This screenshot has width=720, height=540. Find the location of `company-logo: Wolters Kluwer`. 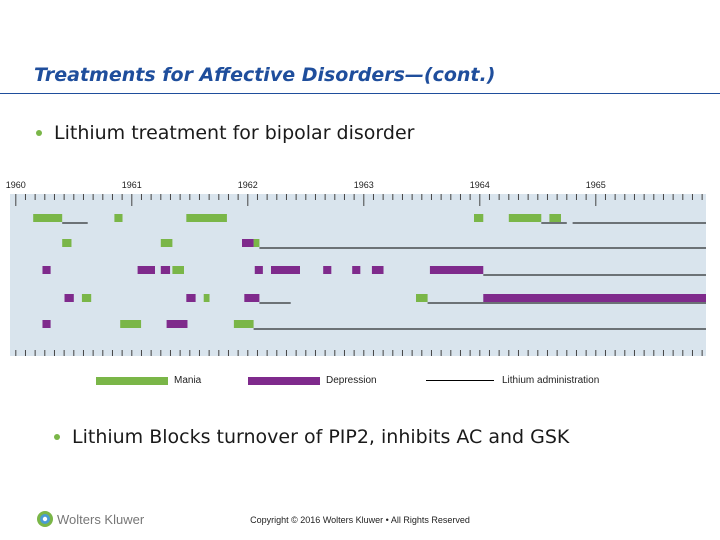

company-logo: Wolters Kluwer is located at coordinates (90, 519).